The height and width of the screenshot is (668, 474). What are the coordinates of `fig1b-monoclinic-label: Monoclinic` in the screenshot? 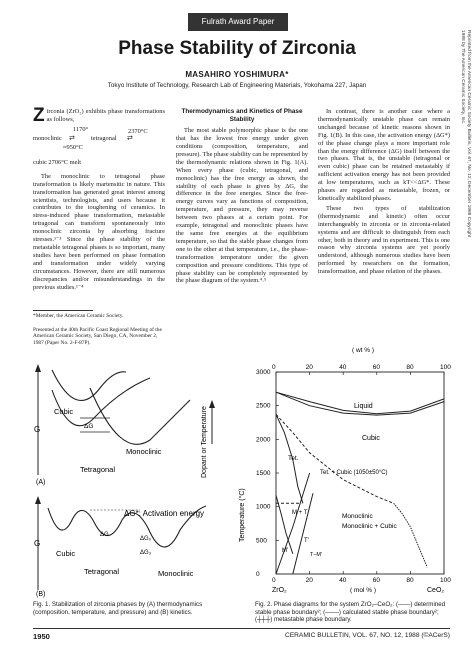 It's located at (176, 573).